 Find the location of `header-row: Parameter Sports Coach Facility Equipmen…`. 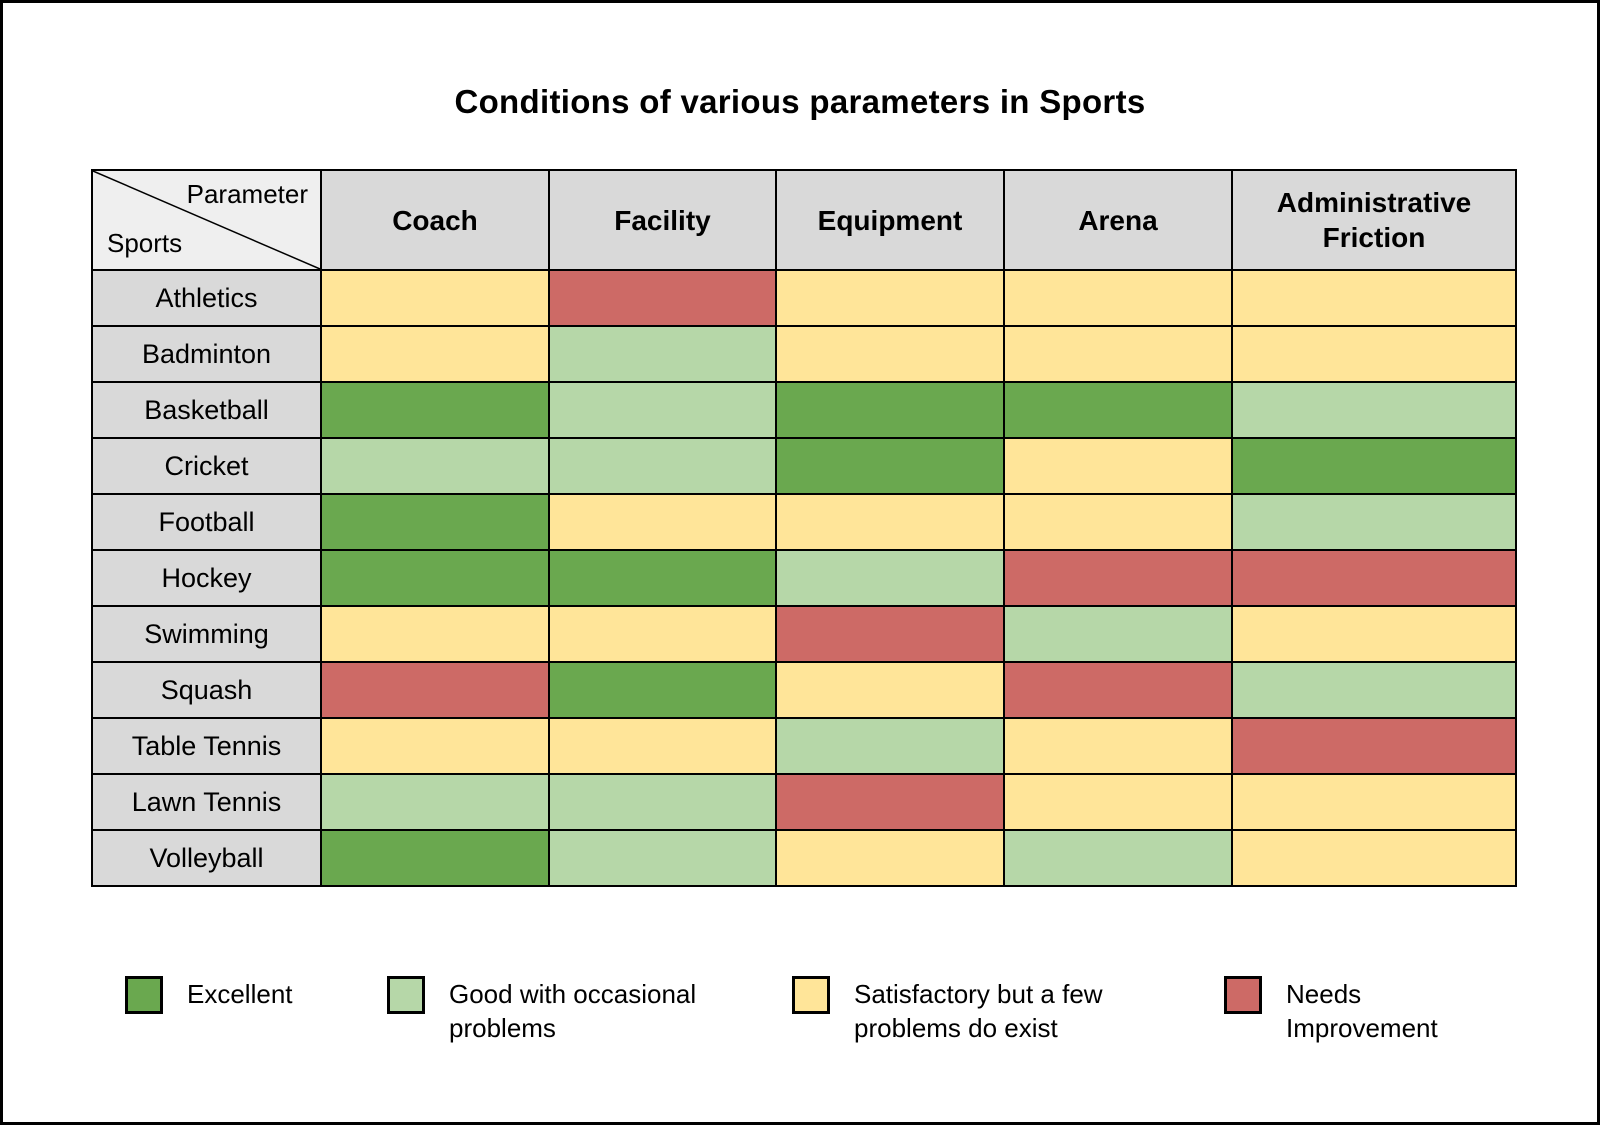

header-row: Parameter Sports Coach Facility Equipmen… is located at coordinates (804, 220).